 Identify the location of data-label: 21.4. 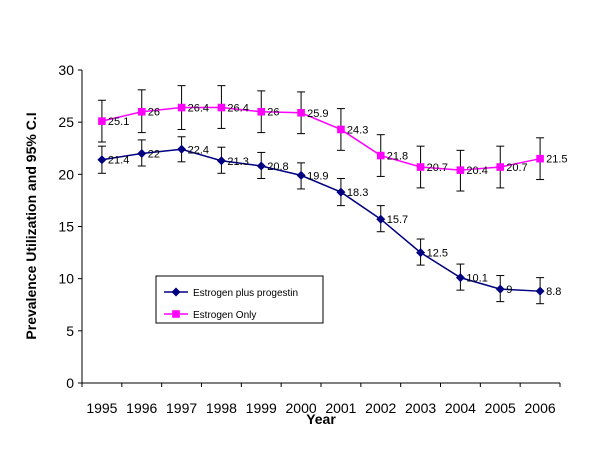
(118, 161).